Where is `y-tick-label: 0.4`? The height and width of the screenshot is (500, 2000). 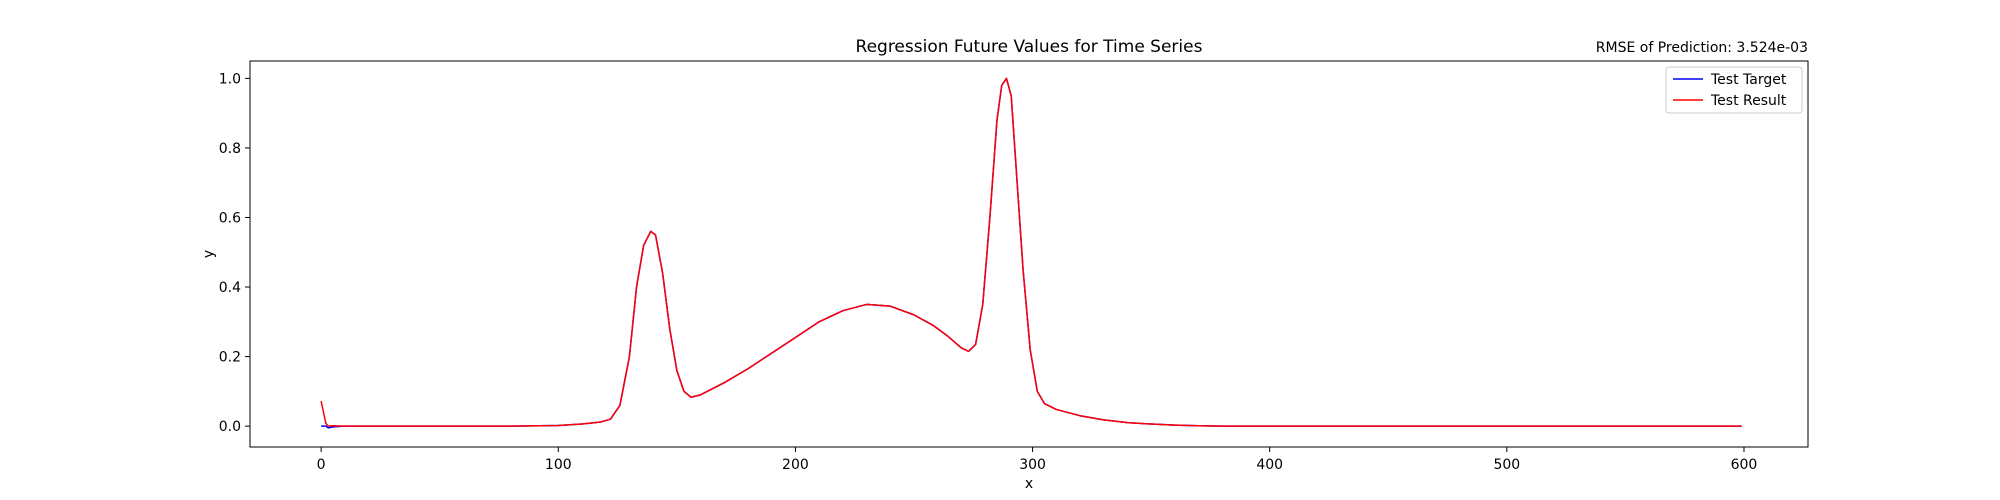
y-tick-label: 0.4 is located at coordinates (230, 288).